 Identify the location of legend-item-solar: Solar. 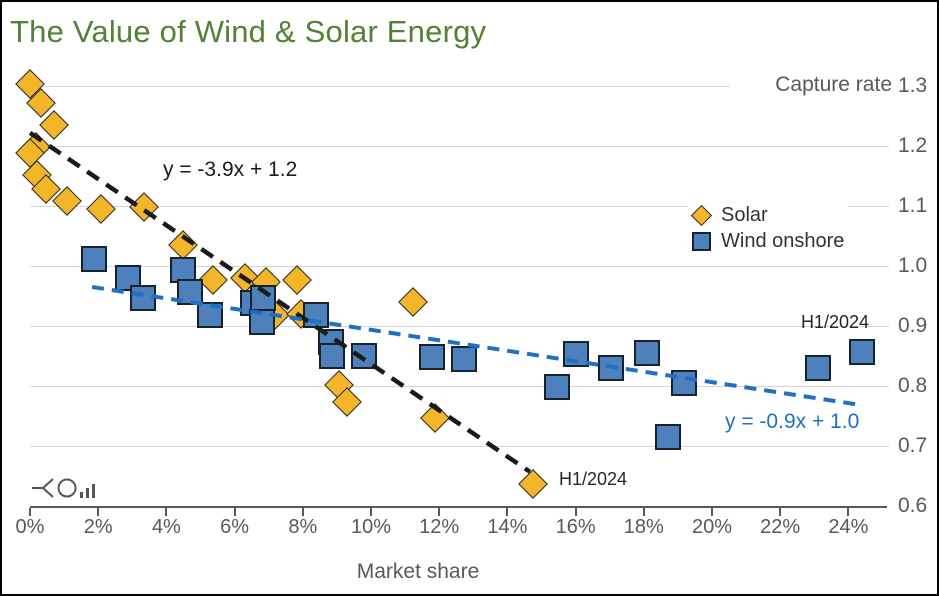
(767, 215).